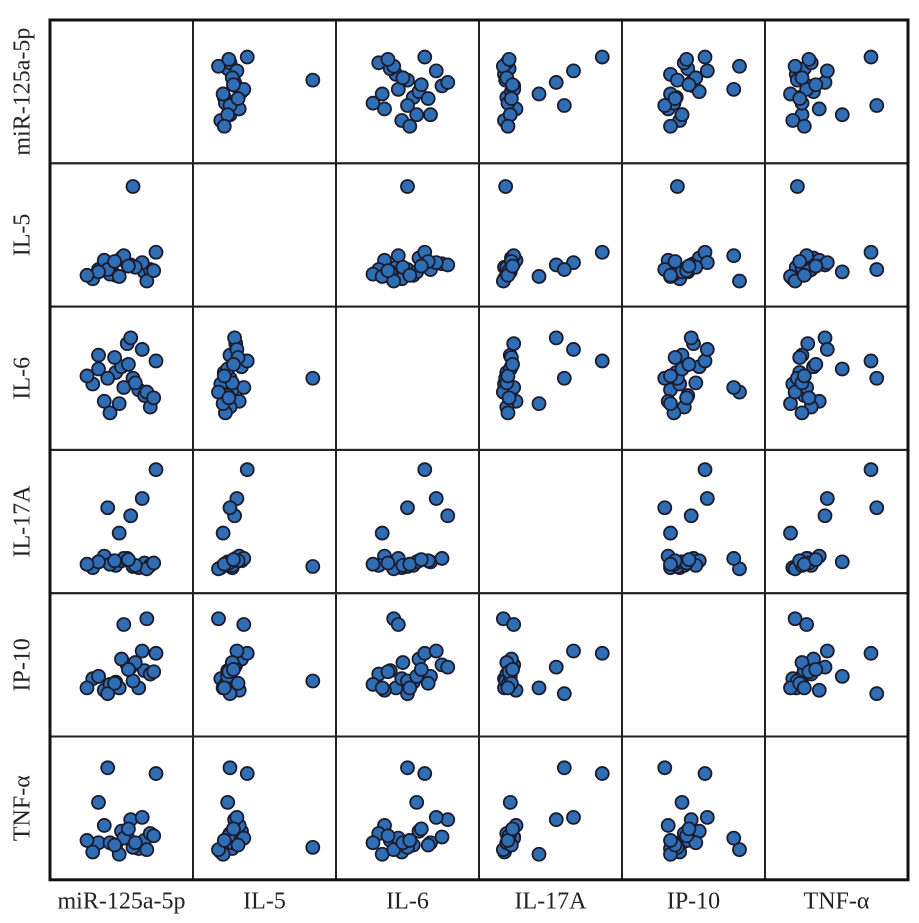 This screenshot has height=923, width=919. Describe the element at coordinates (122, 902) in the screenshot. I see `column-label: miR-125a-5p` at that location.